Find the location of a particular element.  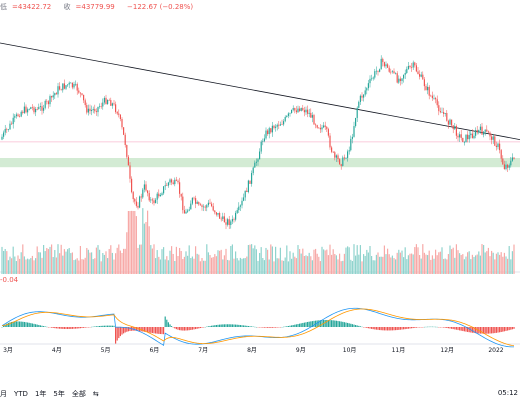

timeframe-bar: 月 YTD 1年 5年 全部 ⇆ is located at coordinates (53, 393).